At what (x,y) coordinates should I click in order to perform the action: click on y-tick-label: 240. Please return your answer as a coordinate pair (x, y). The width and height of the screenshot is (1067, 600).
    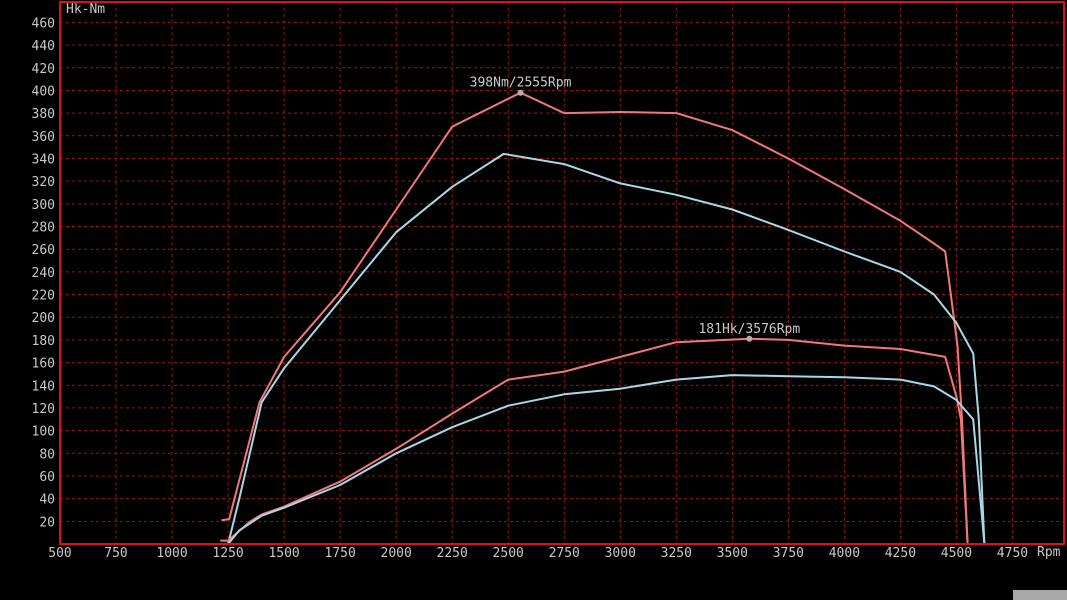
    Looking at the image, I should click on (43, 273).